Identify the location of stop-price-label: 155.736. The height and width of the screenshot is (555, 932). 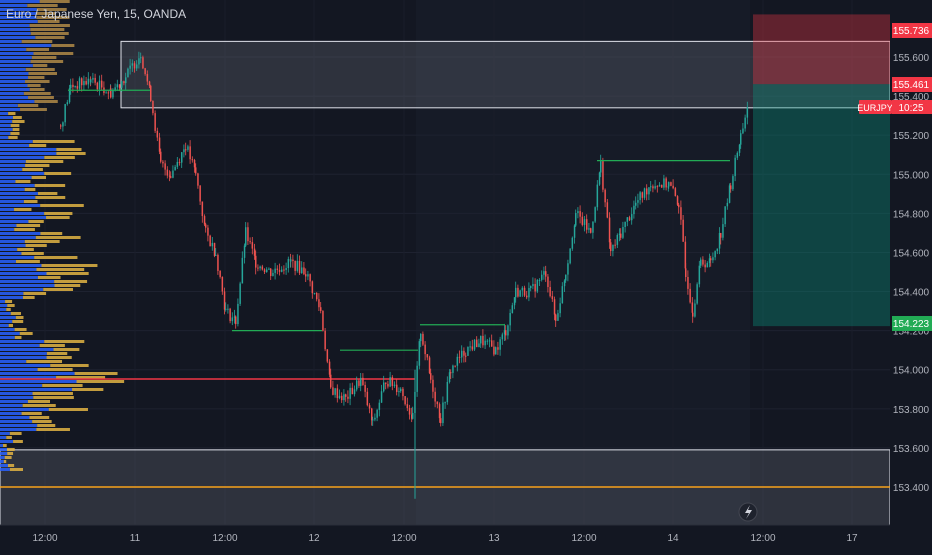
(911, 31).